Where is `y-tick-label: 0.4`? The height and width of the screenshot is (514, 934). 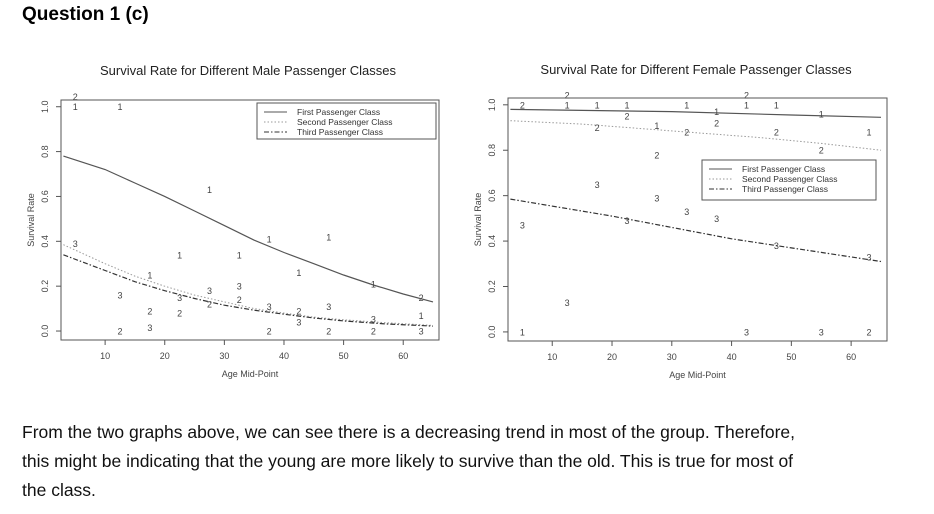 y-tick-label: 0.4 is located at coordinates (492, 241).